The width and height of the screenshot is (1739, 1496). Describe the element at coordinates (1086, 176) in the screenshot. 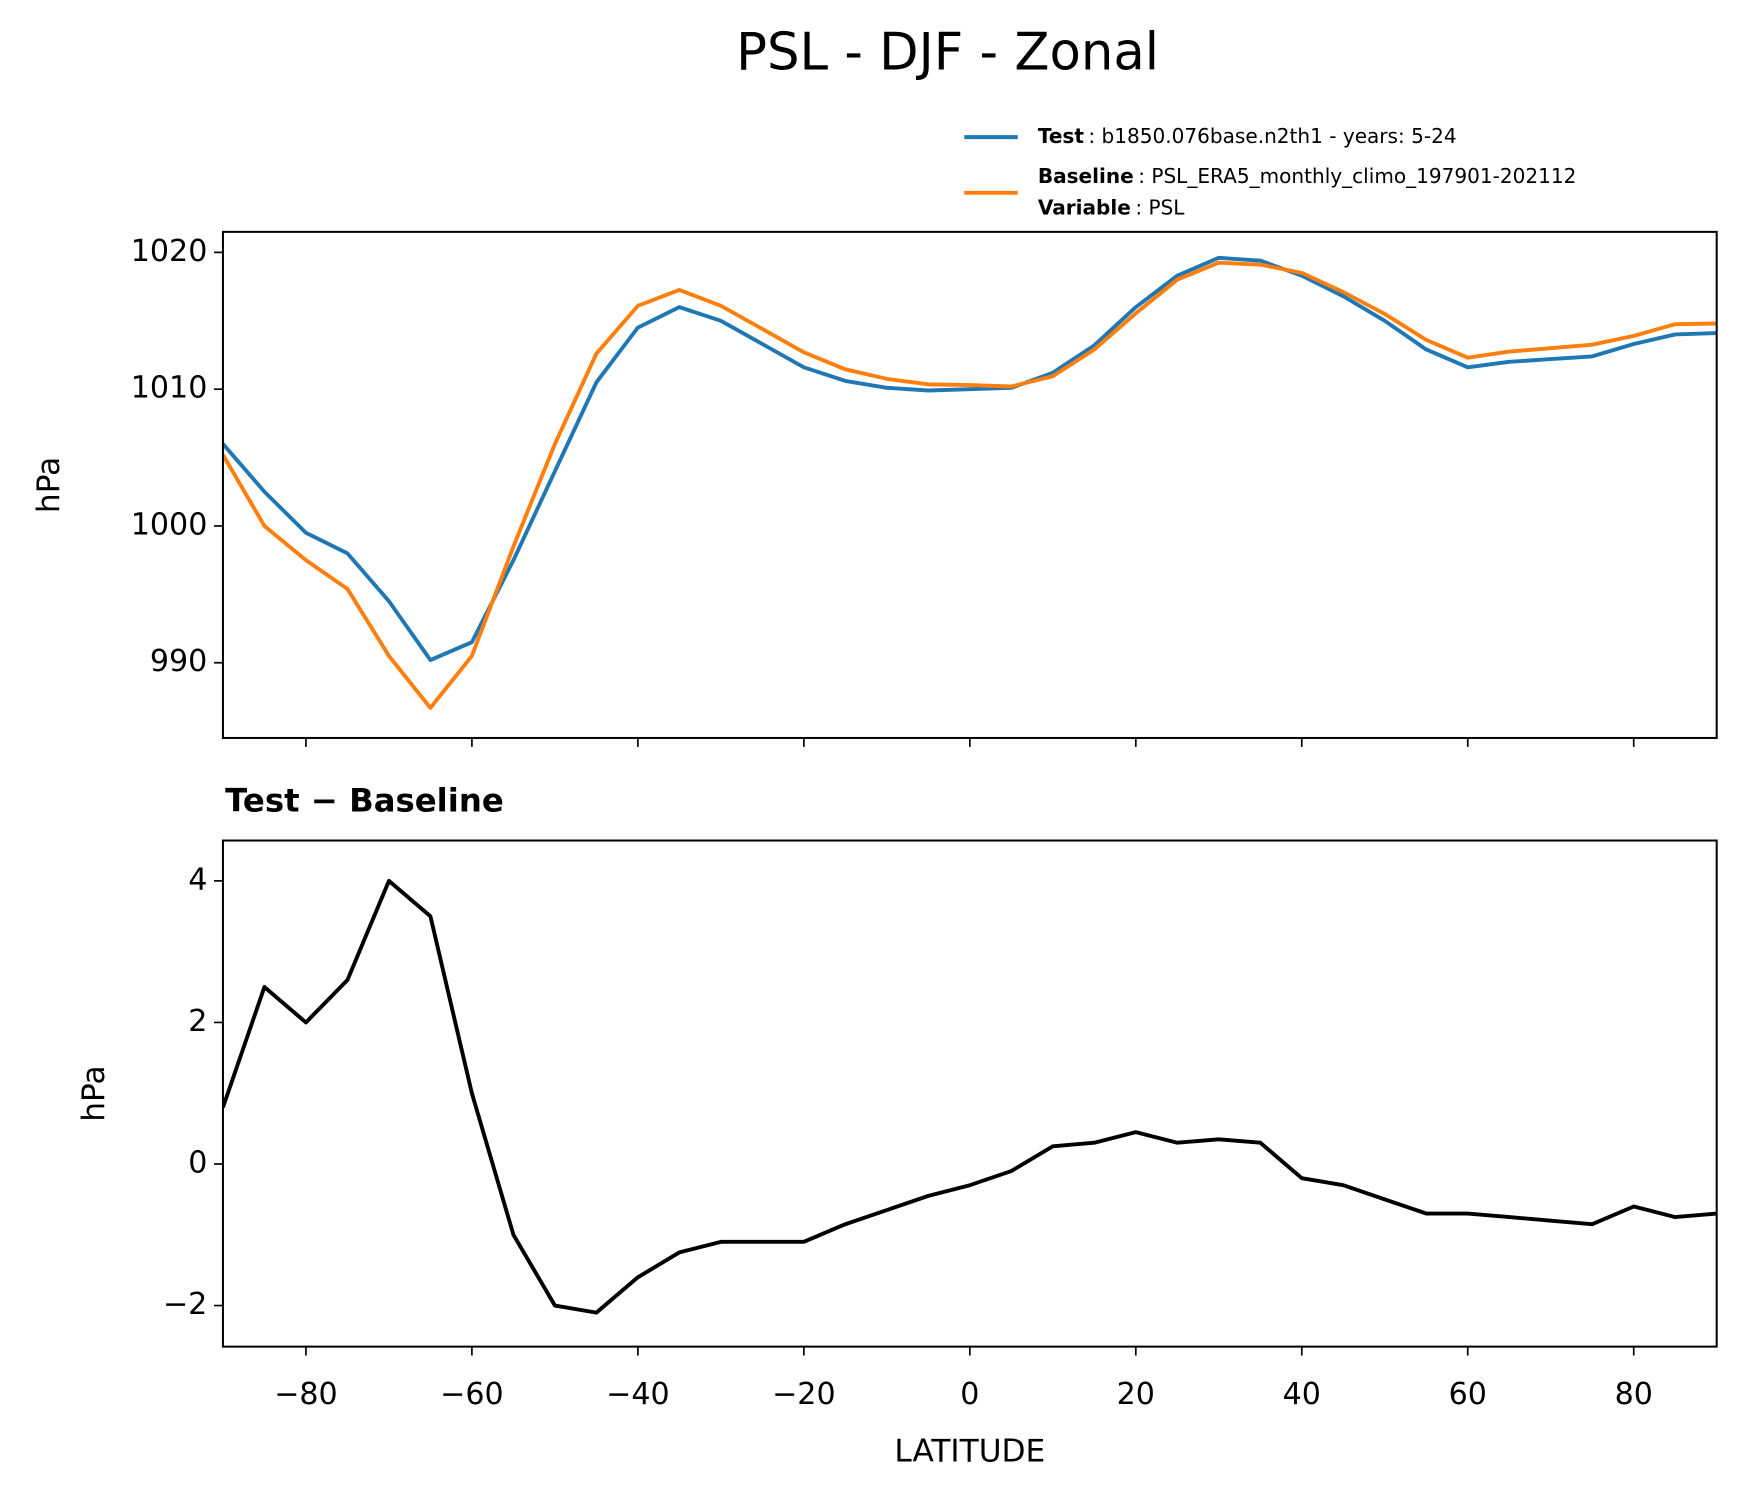

I see `legend-name: Baseline` at that location.